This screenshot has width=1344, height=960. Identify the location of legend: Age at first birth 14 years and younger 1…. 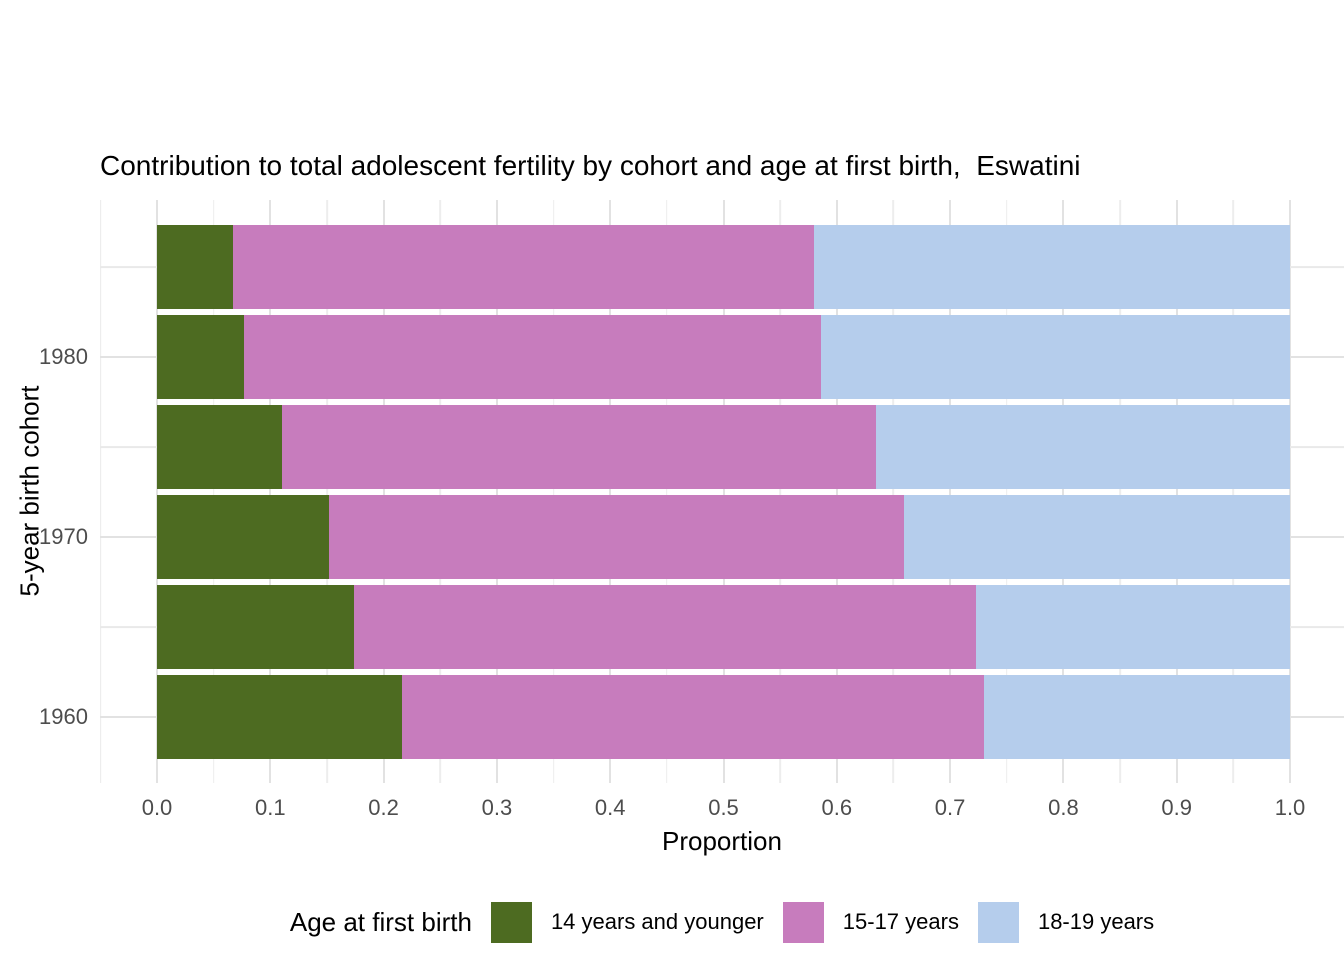
(722, 922).